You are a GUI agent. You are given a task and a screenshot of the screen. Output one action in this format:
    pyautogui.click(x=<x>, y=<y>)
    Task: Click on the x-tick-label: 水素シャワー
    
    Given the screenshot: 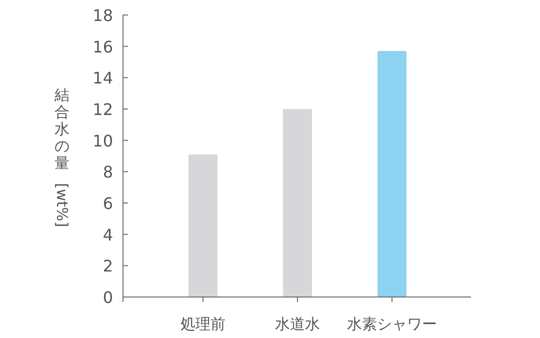 What is the action you would take?
    pyautogui.click(x=392, y=324)
    